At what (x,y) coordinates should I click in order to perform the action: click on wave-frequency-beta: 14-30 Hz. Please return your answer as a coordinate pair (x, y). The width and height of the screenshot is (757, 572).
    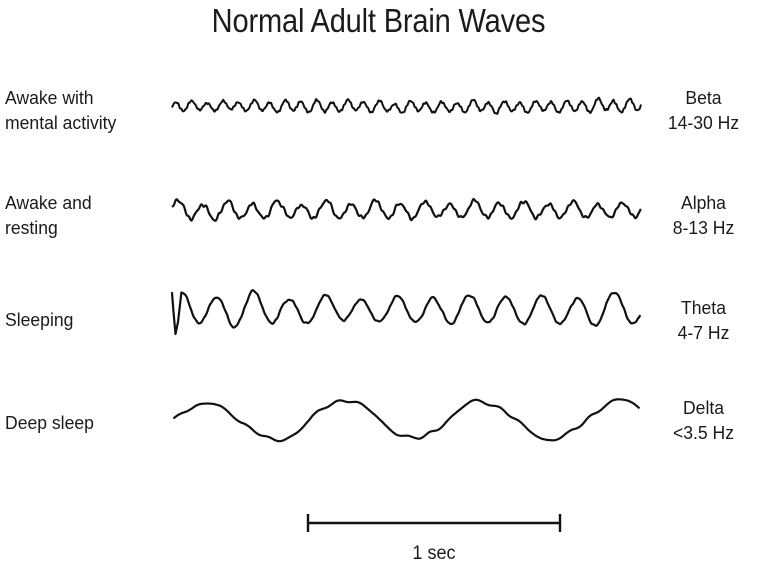
    Looking at the image, I should click on (703, 122).